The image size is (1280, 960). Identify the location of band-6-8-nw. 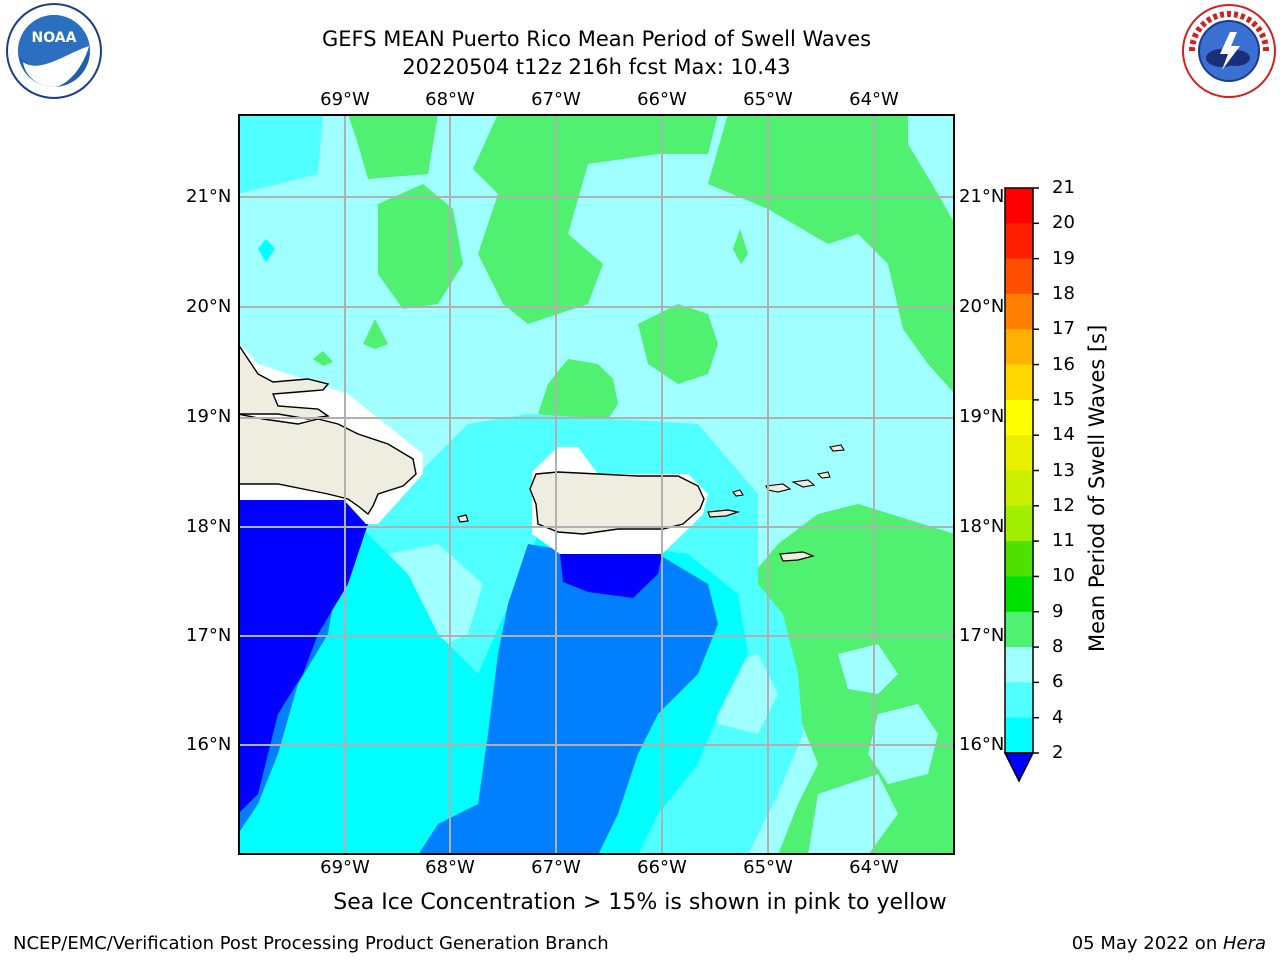
(280, 154).